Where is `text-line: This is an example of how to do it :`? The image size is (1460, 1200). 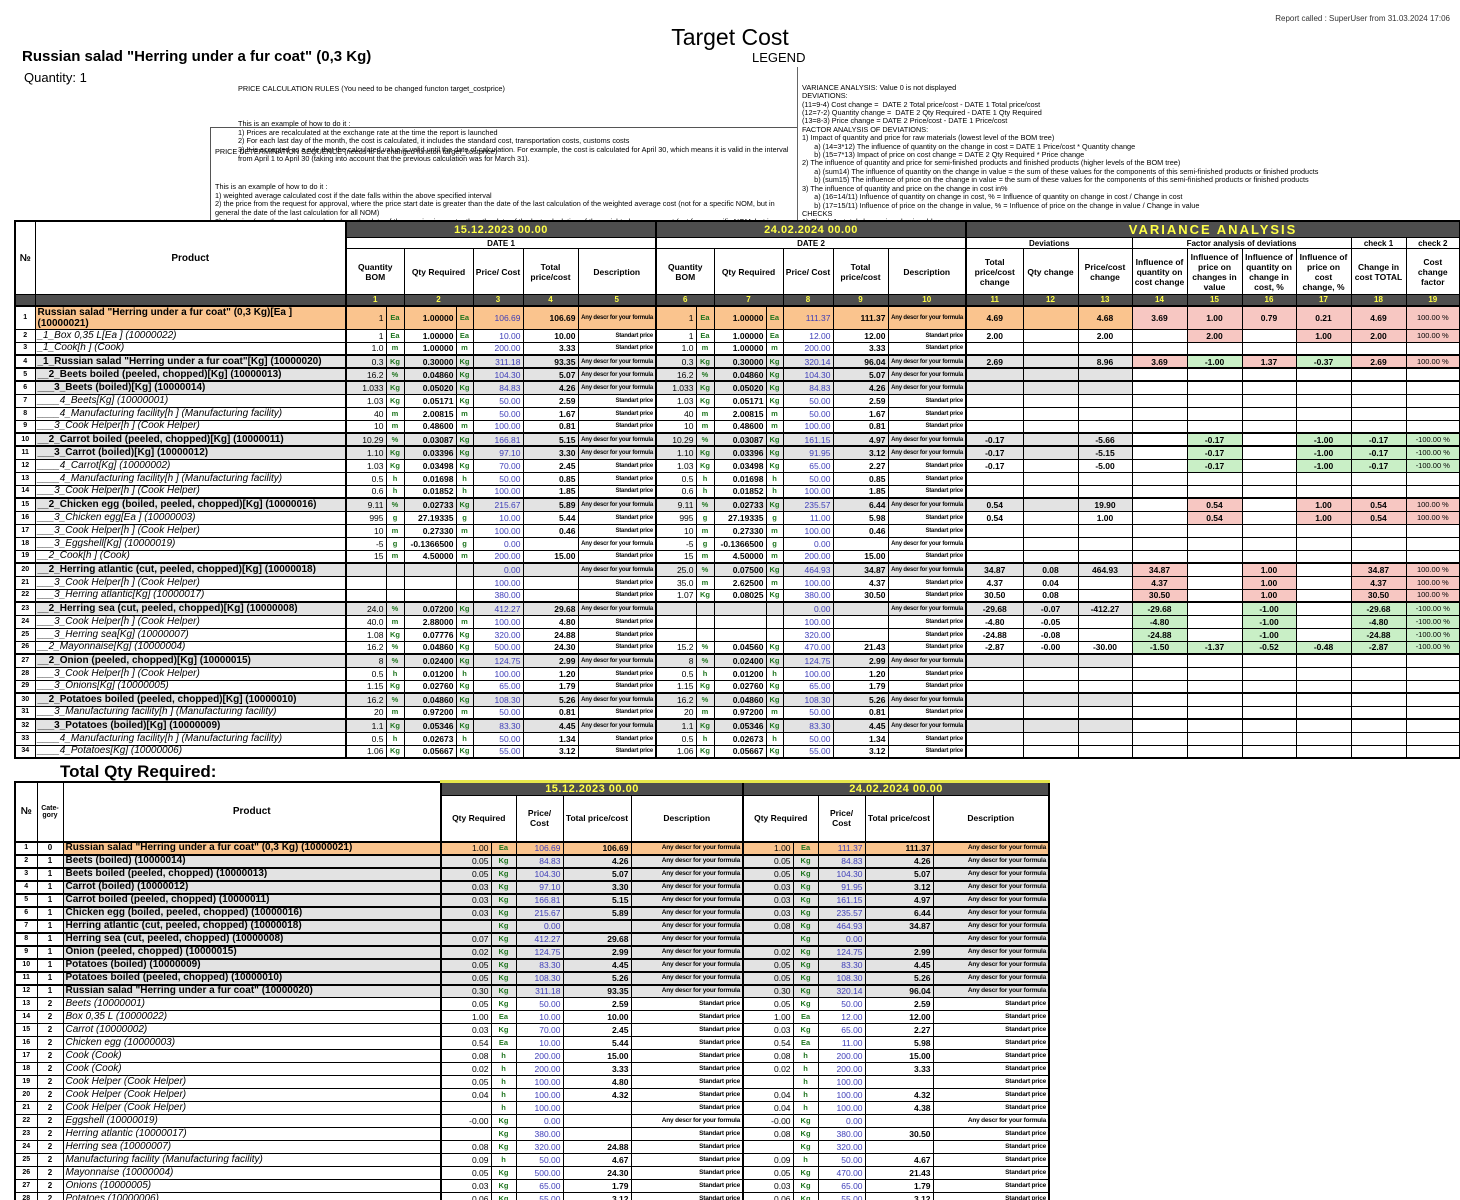 text-line: This is an example of how to do it : is located at coordinates (294, 123).